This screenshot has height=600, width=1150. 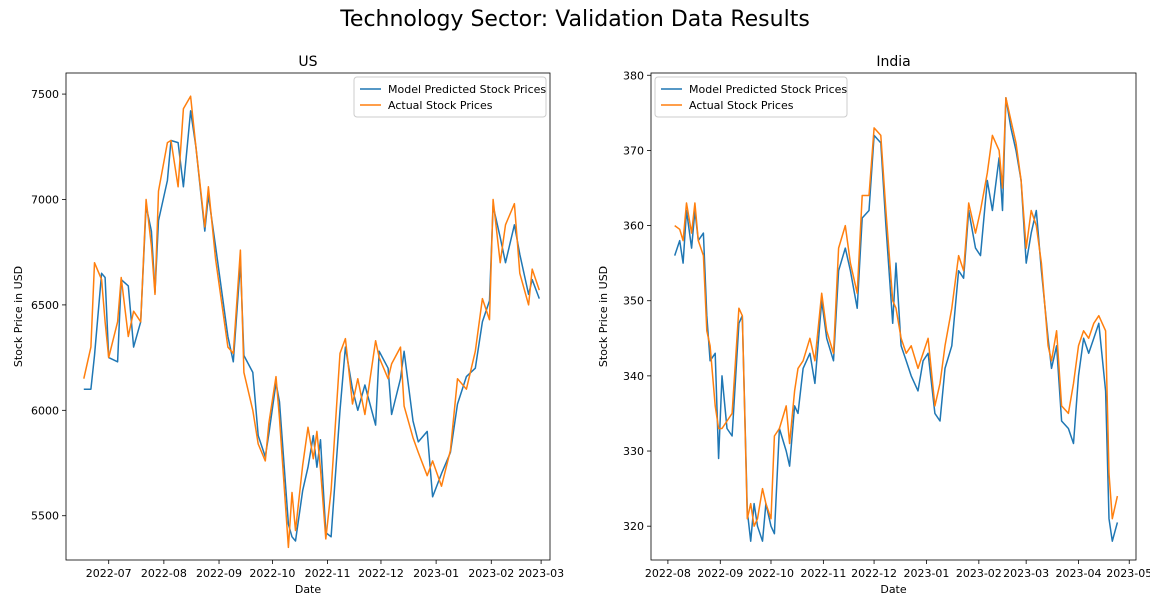 I want to click on x-tick-label: 2022-07, so click(x=109, y=573).